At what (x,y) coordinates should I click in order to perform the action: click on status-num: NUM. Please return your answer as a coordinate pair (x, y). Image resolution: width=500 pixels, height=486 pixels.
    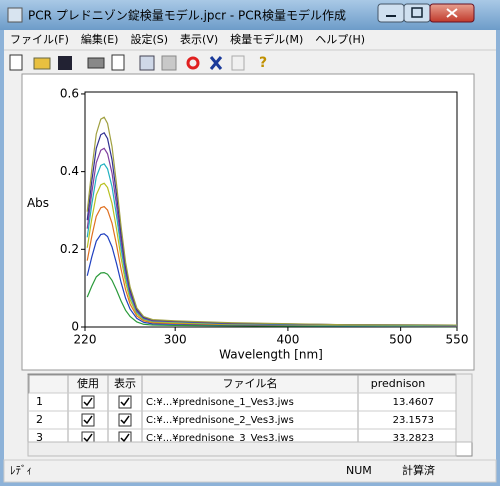
    Looking at the image, I should click on (359, 470).